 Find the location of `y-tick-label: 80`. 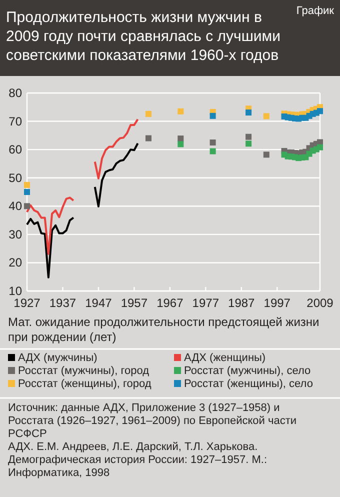

y-tick-label: 80 is located at coordinates (15, 93).